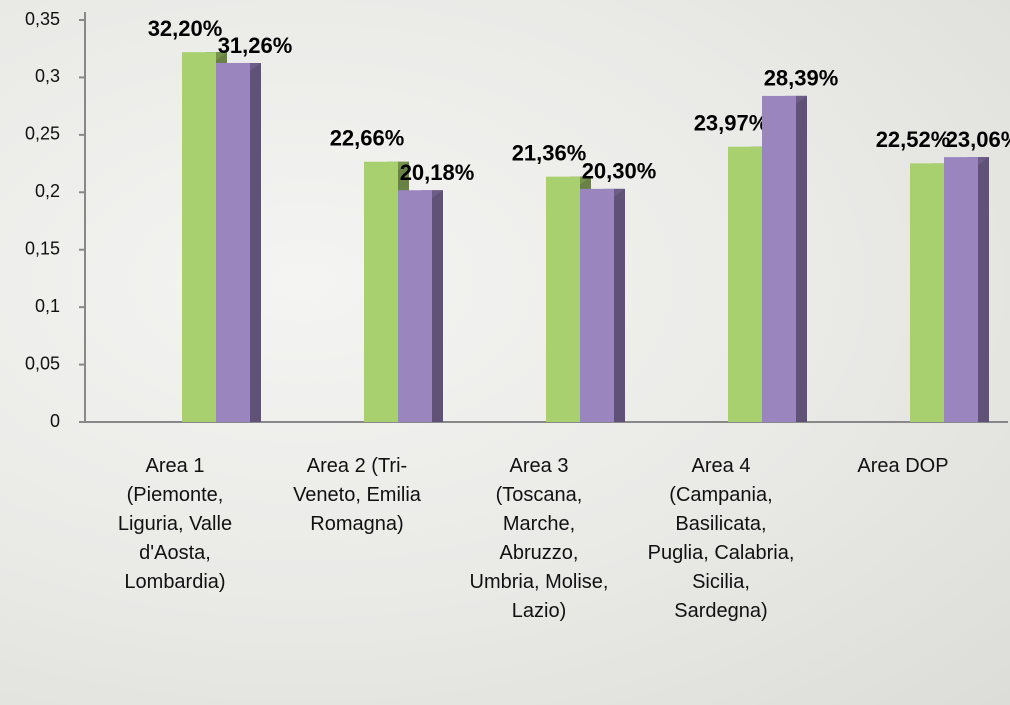  Describe the element at coordinates (42, 134) in the screenshot. I see `y-tick-label: 0,25` at that location.